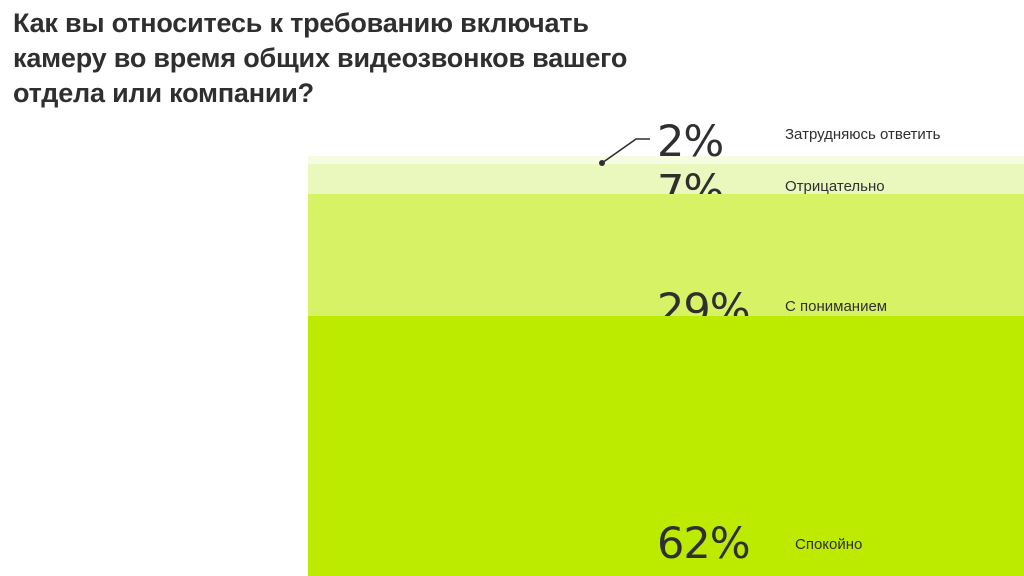  I want to click on value-label-calm: 62%, so click(704, 544).